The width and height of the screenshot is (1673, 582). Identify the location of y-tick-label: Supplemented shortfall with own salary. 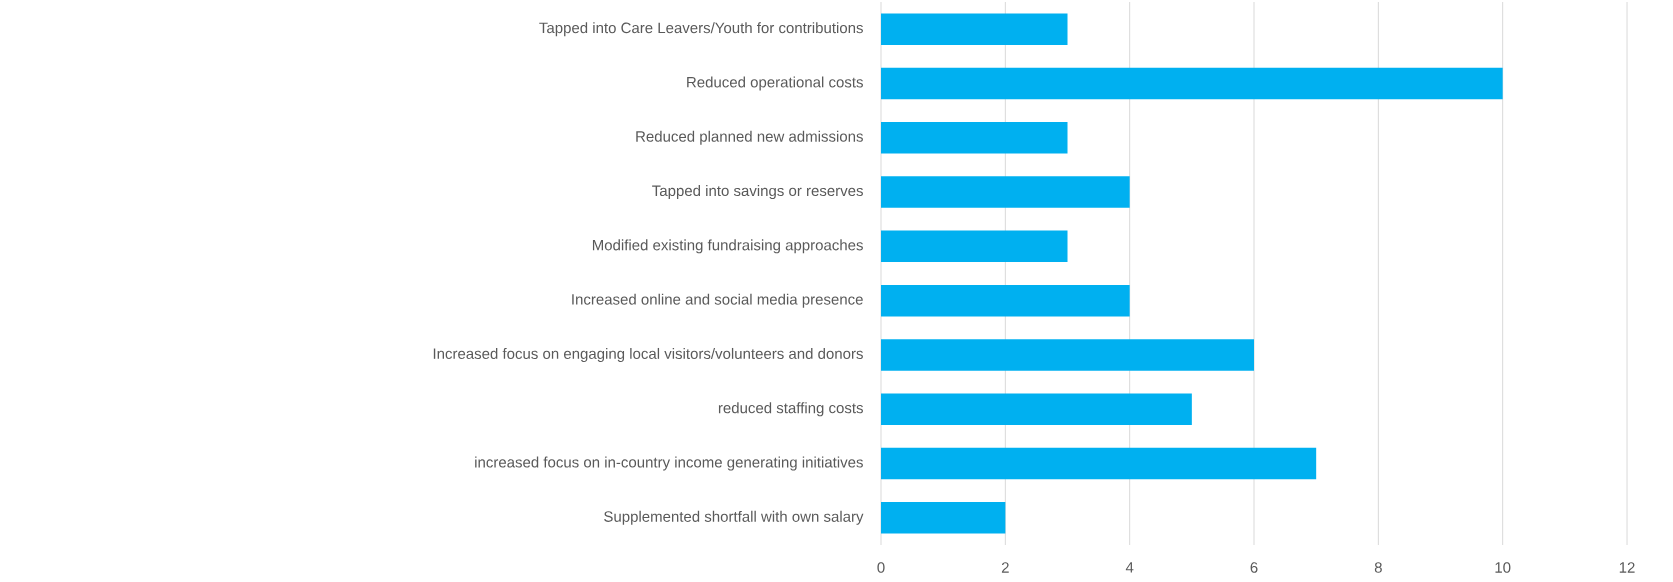
(734, 517).